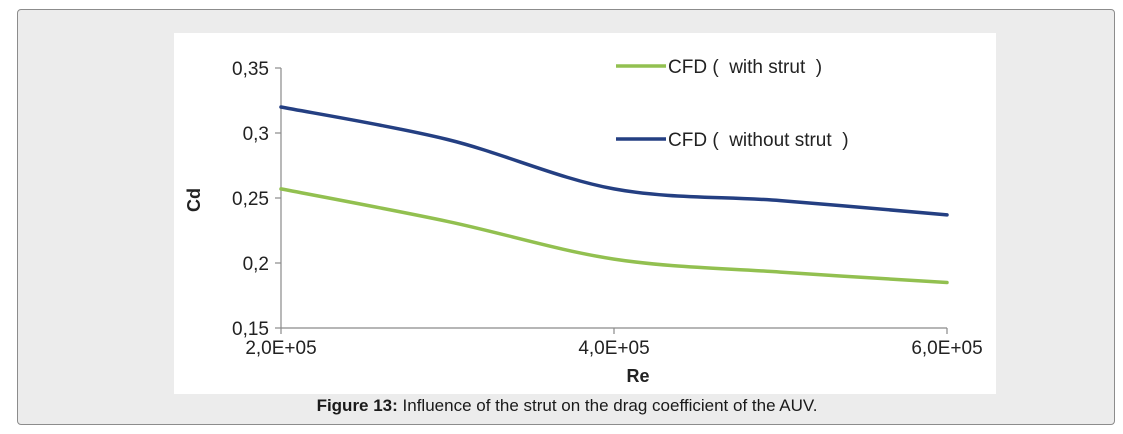  What do you see at coordinates (732, 104) in the screenshot?
I see `legend: CFD ( with strut ) CFD ( without strut )` at bounding box center [732, 104].